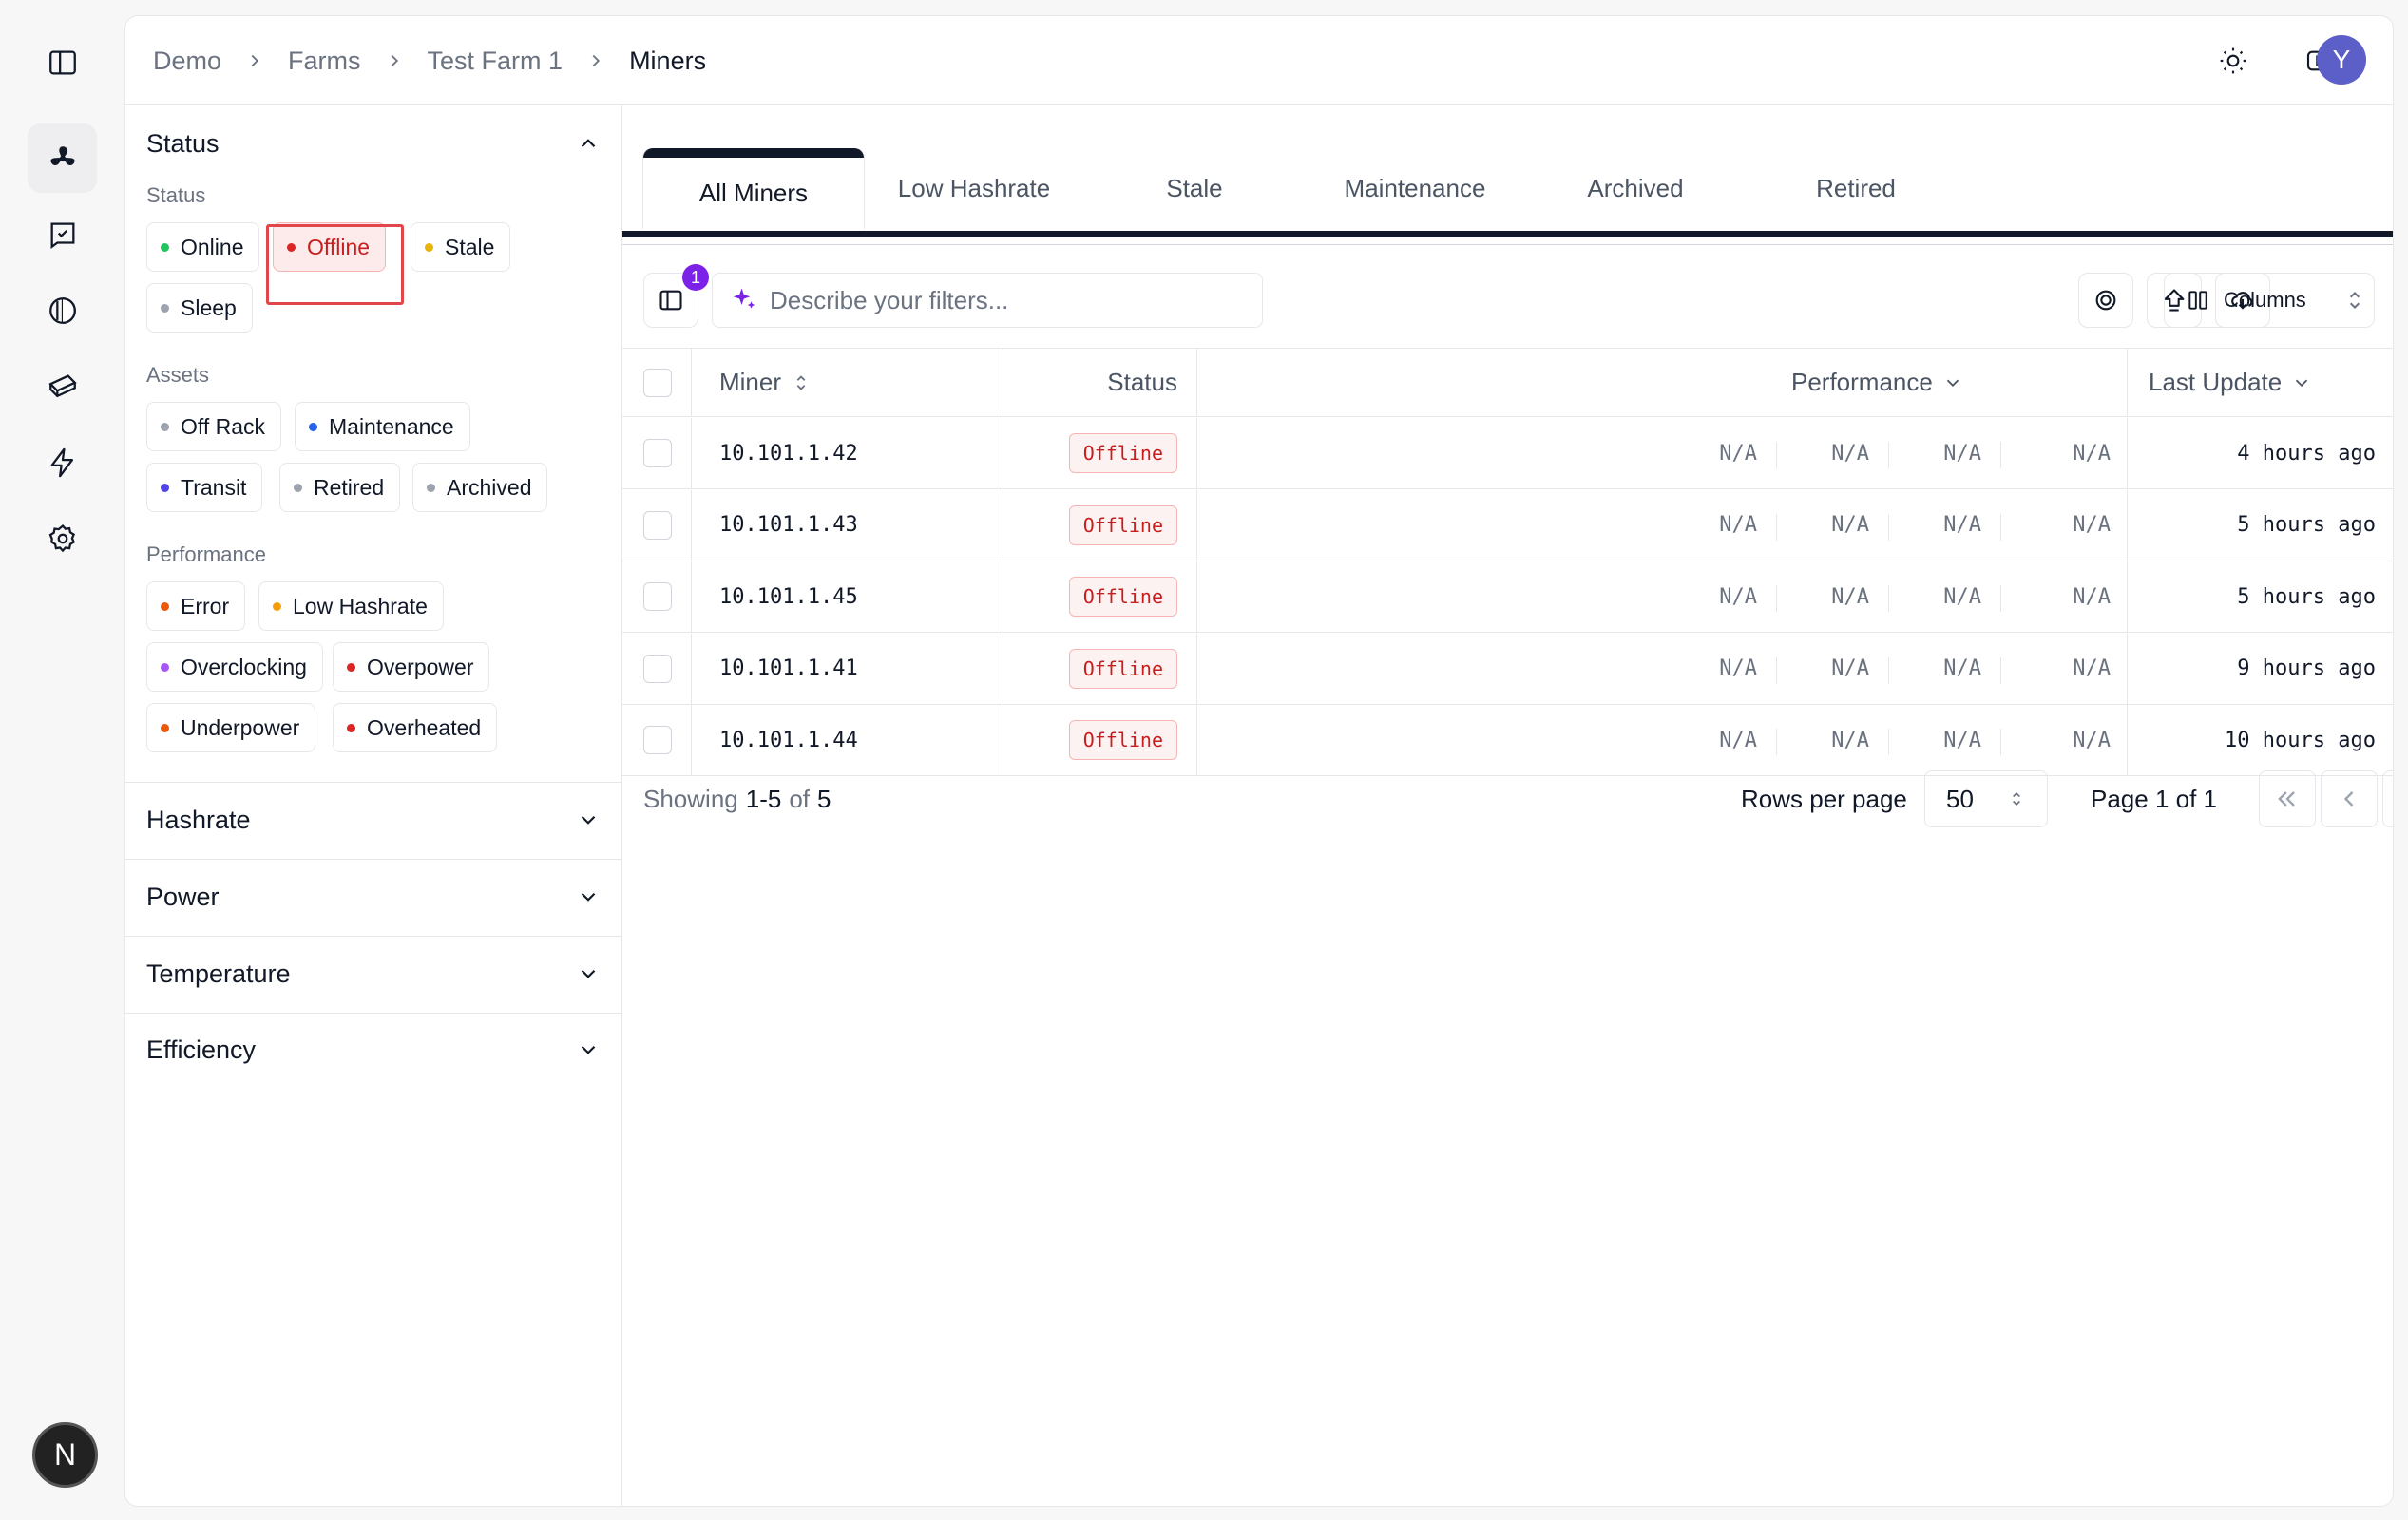 The height and width of the screenshot is (1520, 2408). What do you see at coordinates (2306, 453) in the screenshot?
I see `last-update: 4 hours ago` at bounding box center [2306, 453].